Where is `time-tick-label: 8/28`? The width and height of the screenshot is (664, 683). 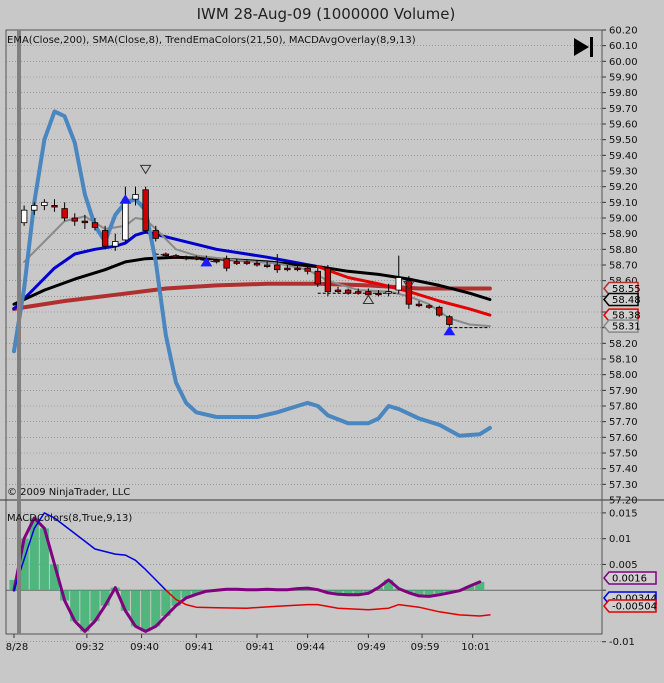
time-tick-label: 8/28 is located at coordinates (17, 647).